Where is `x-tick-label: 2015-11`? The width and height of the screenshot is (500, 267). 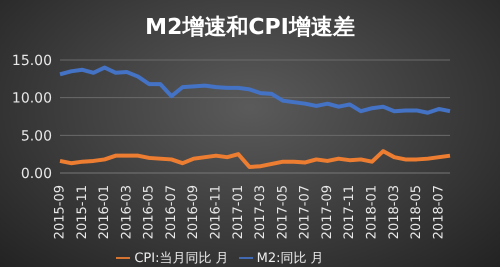
x-tick-label: 2015-11 is located at coordinates (82, 212).